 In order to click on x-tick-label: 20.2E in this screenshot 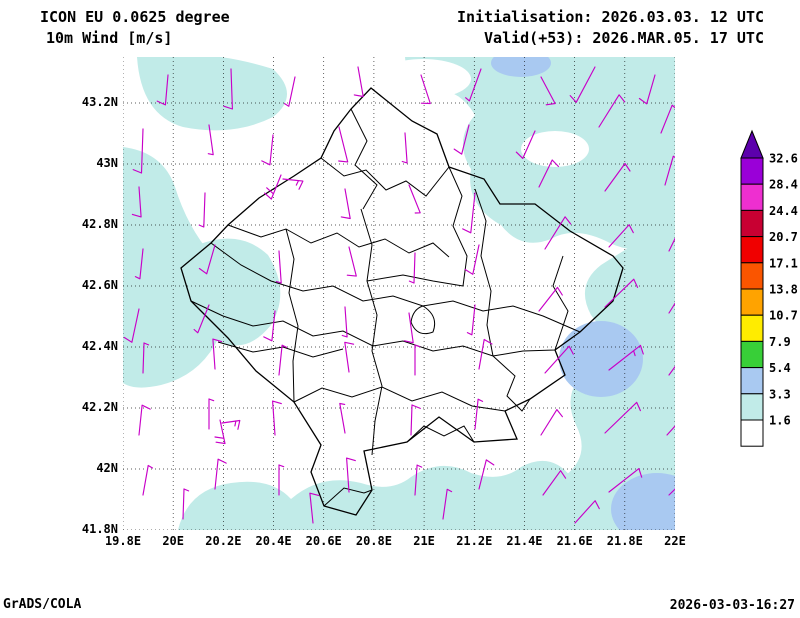, I will do `click(223, 541)`.